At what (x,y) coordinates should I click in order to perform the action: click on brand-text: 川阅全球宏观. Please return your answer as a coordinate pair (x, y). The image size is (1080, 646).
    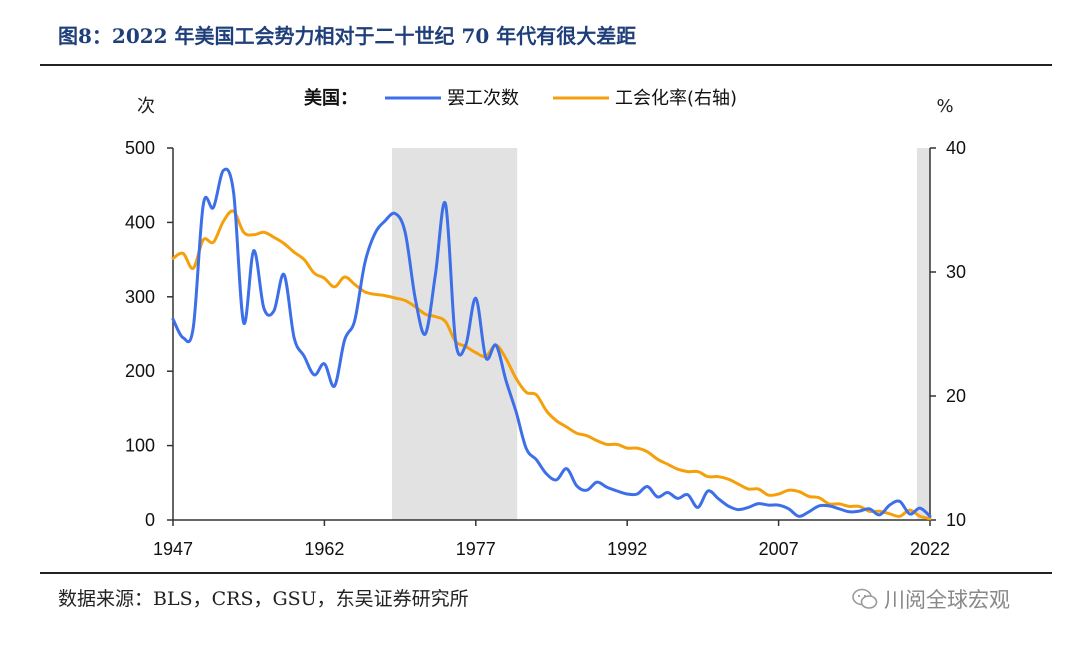
    Looking at the image, I should click on (947, 600).